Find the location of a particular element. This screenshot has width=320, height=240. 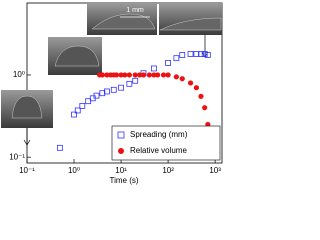

y-tick-label: 10⁻¹ is located at coordinates (17, 156).